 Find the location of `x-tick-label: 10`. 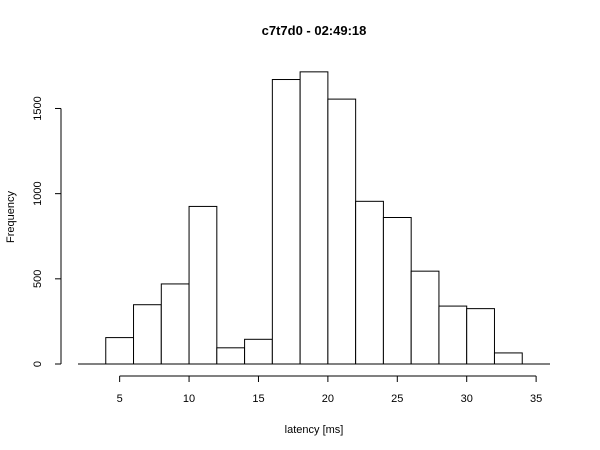

x-tick-label: 10 is located at coordinates (189, 399).